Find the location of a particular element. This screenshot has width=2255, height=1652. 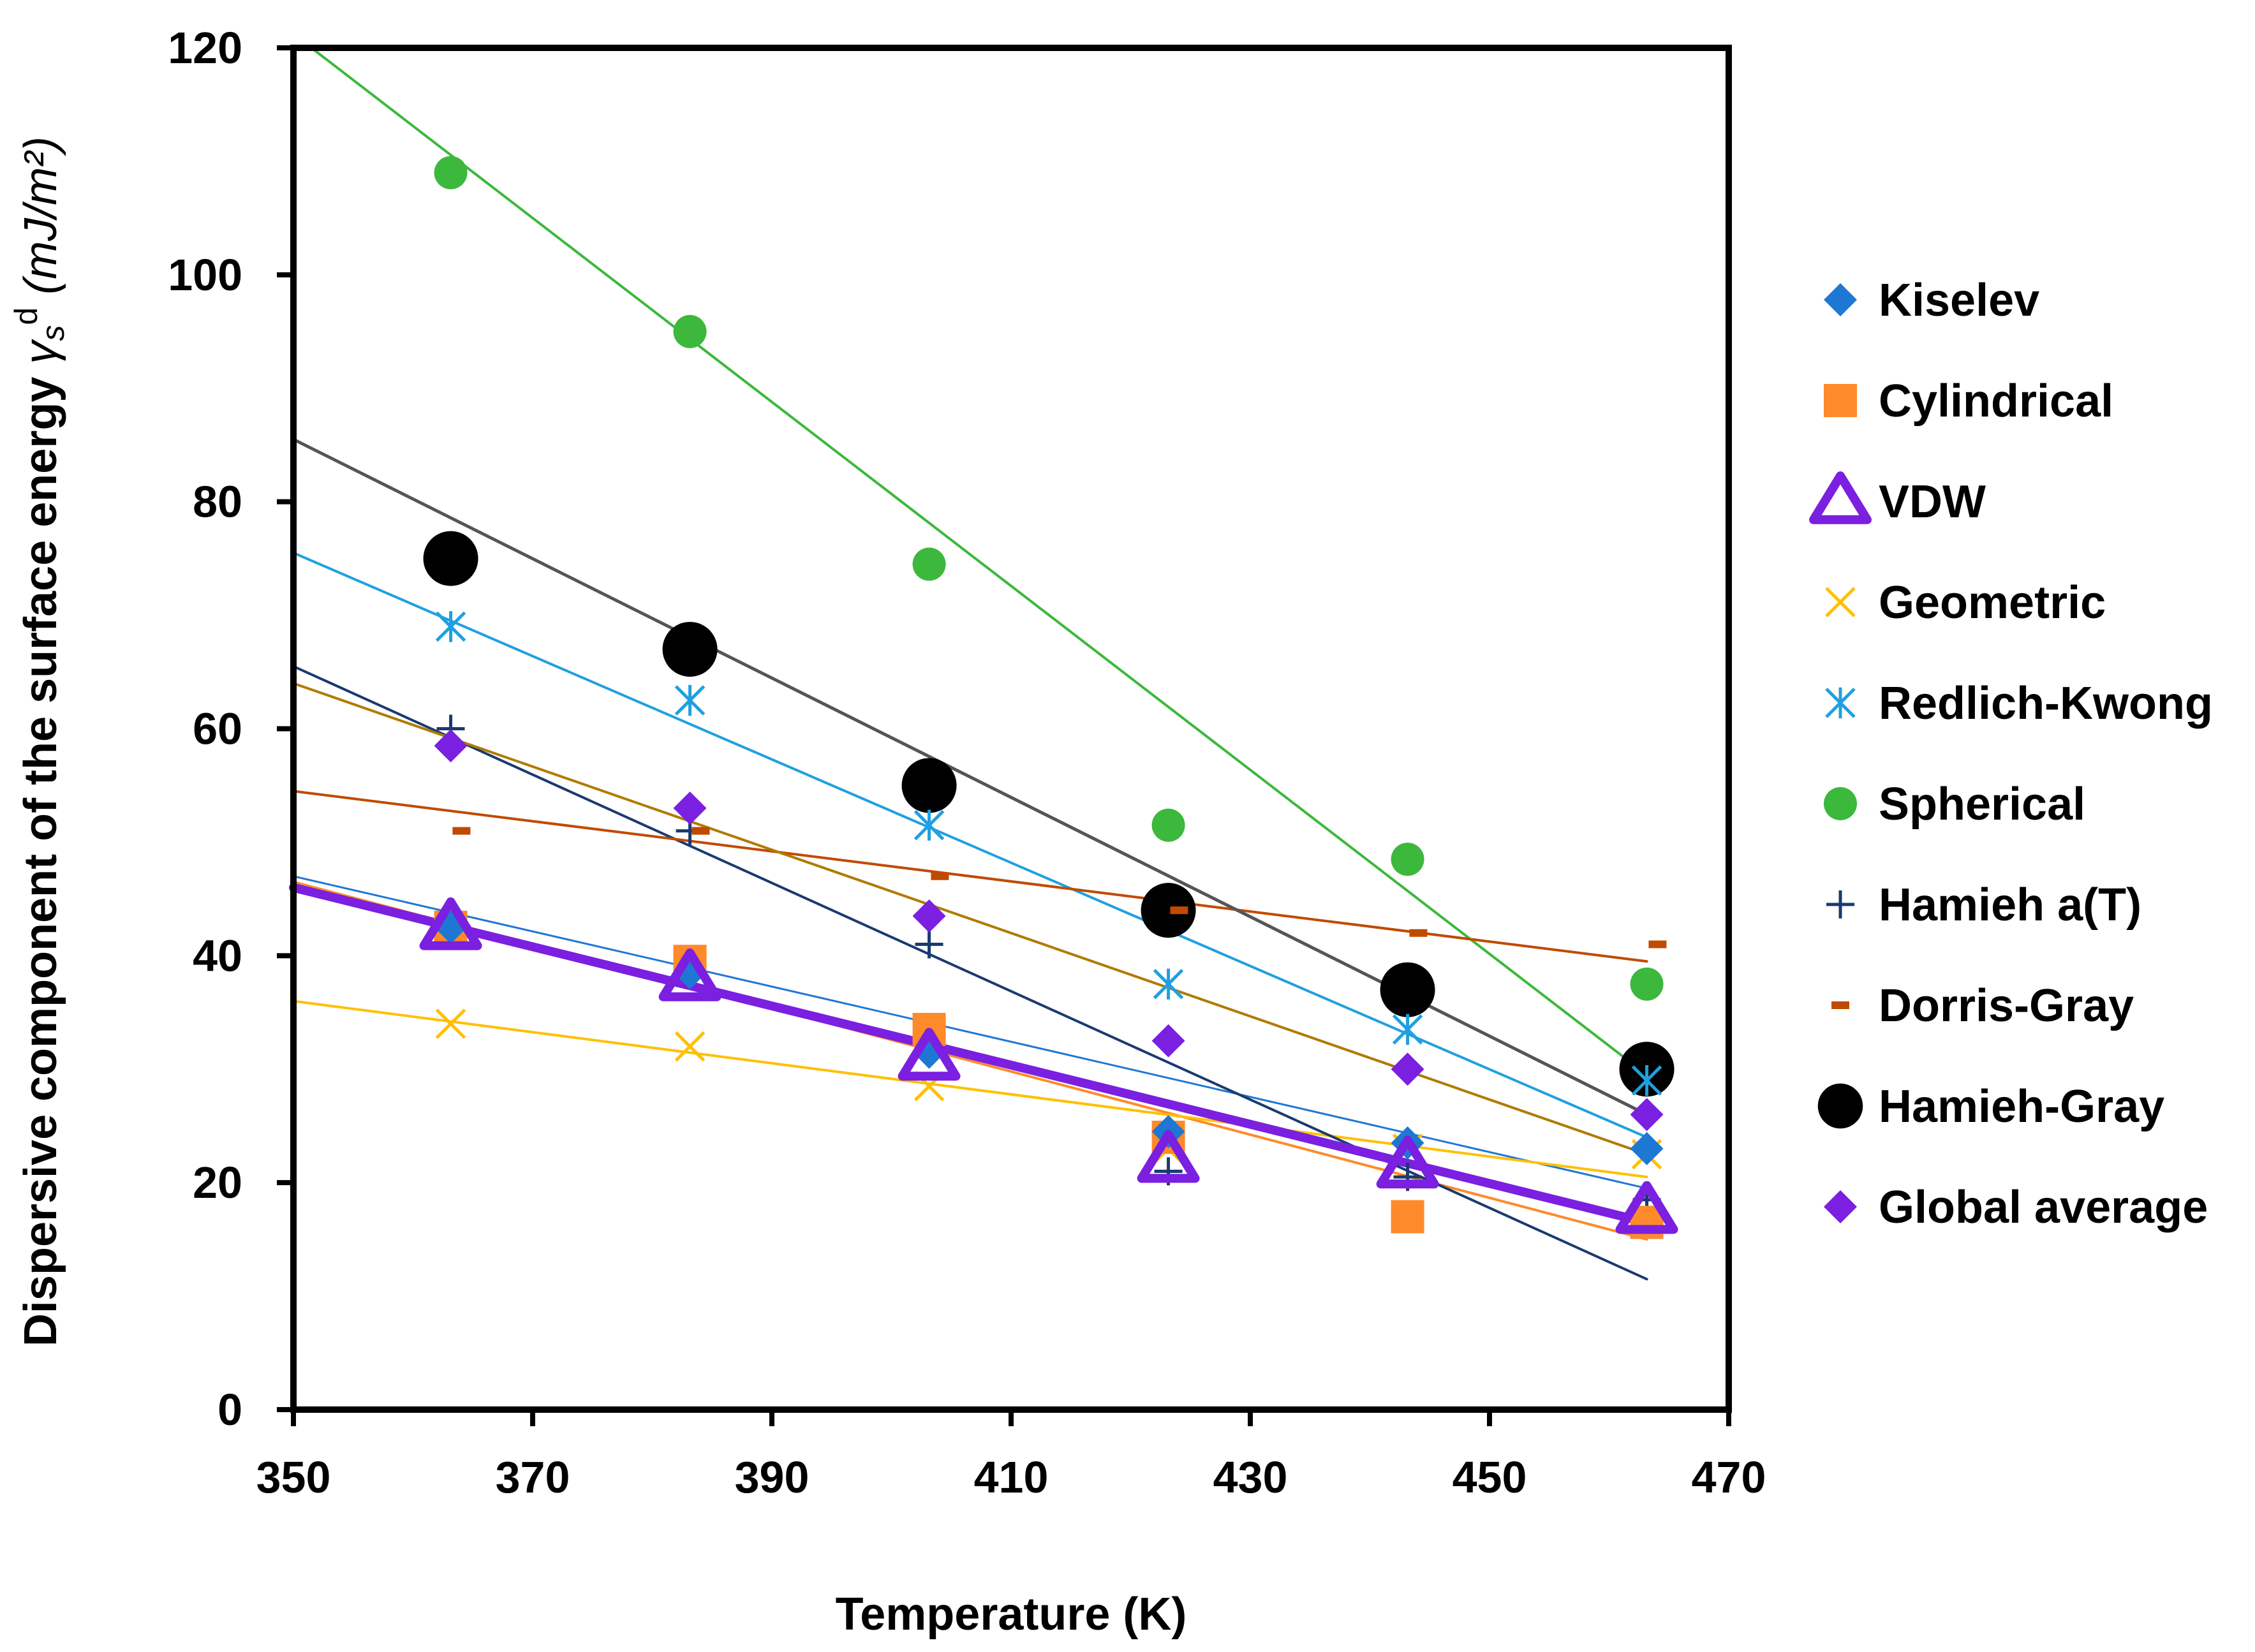

legend-label-cylindrical: Cylindrical is located at coordinates (1996, 401).